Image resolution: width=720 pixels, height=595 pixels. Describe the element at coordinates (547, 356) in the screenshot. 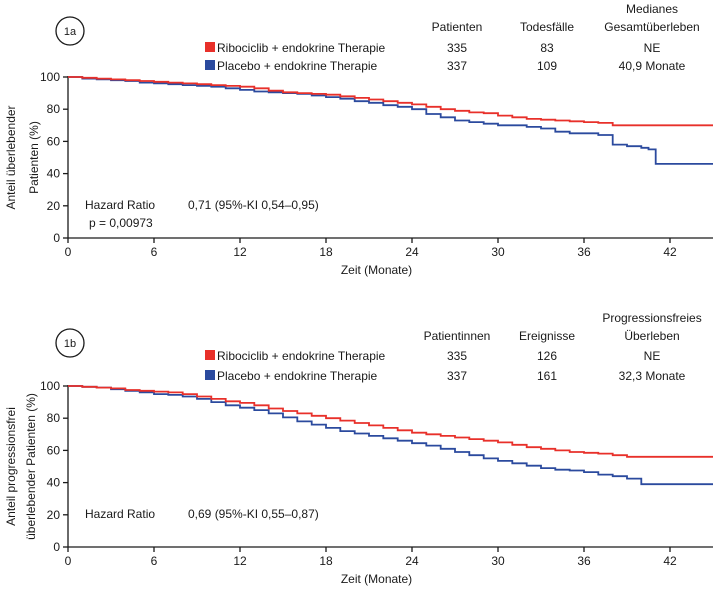

I see `table-cell-col2: 126` at that location.